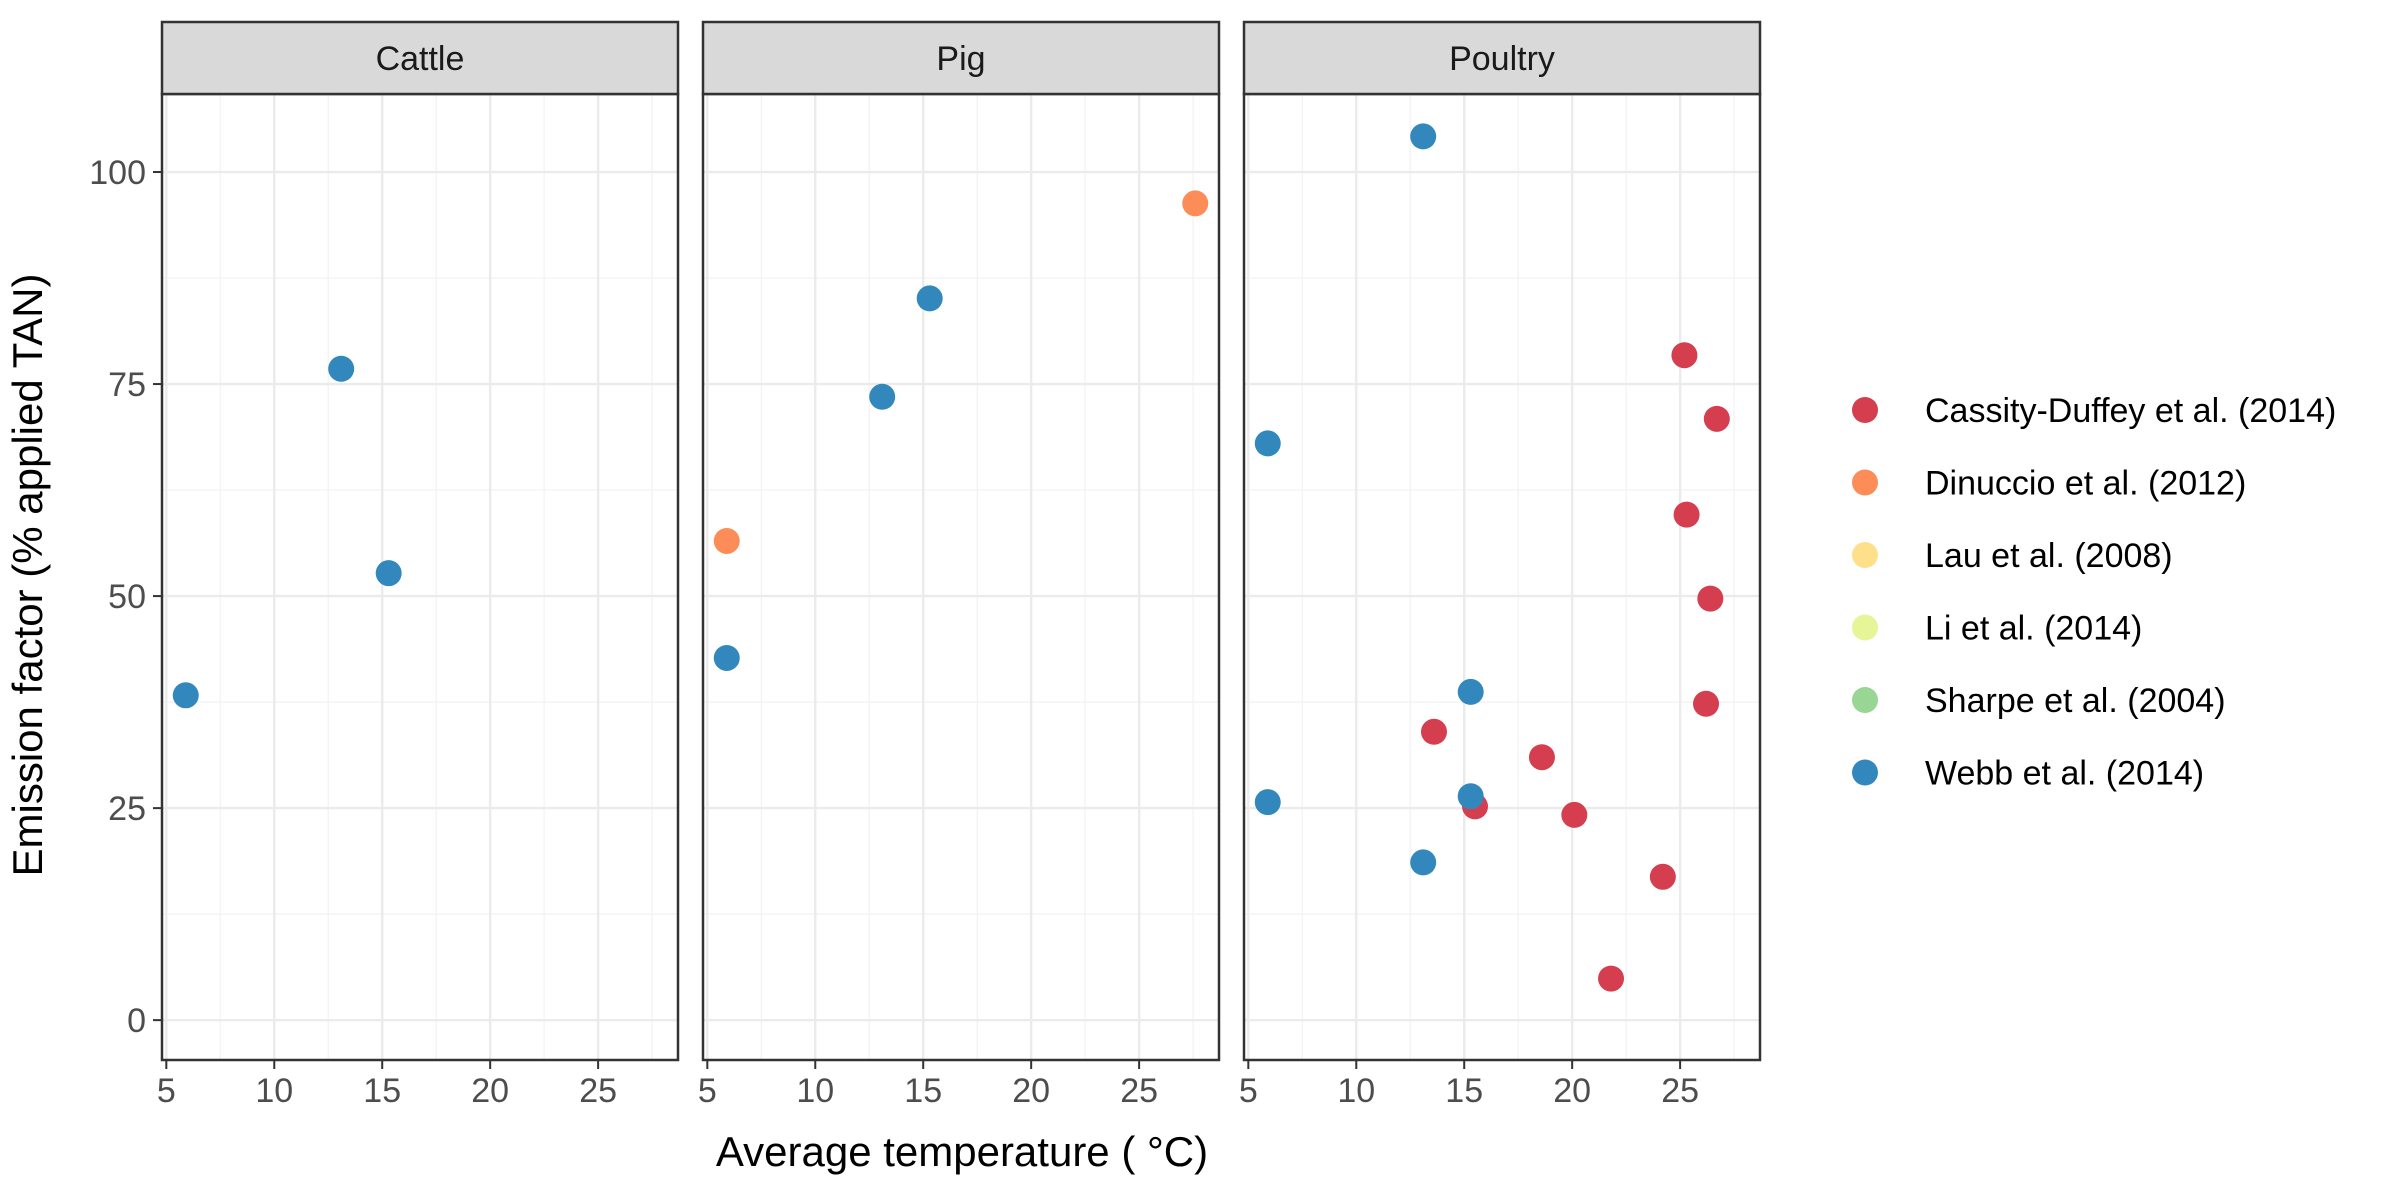  I want to click on facet-strip-label: Pig, so click(960, 59).